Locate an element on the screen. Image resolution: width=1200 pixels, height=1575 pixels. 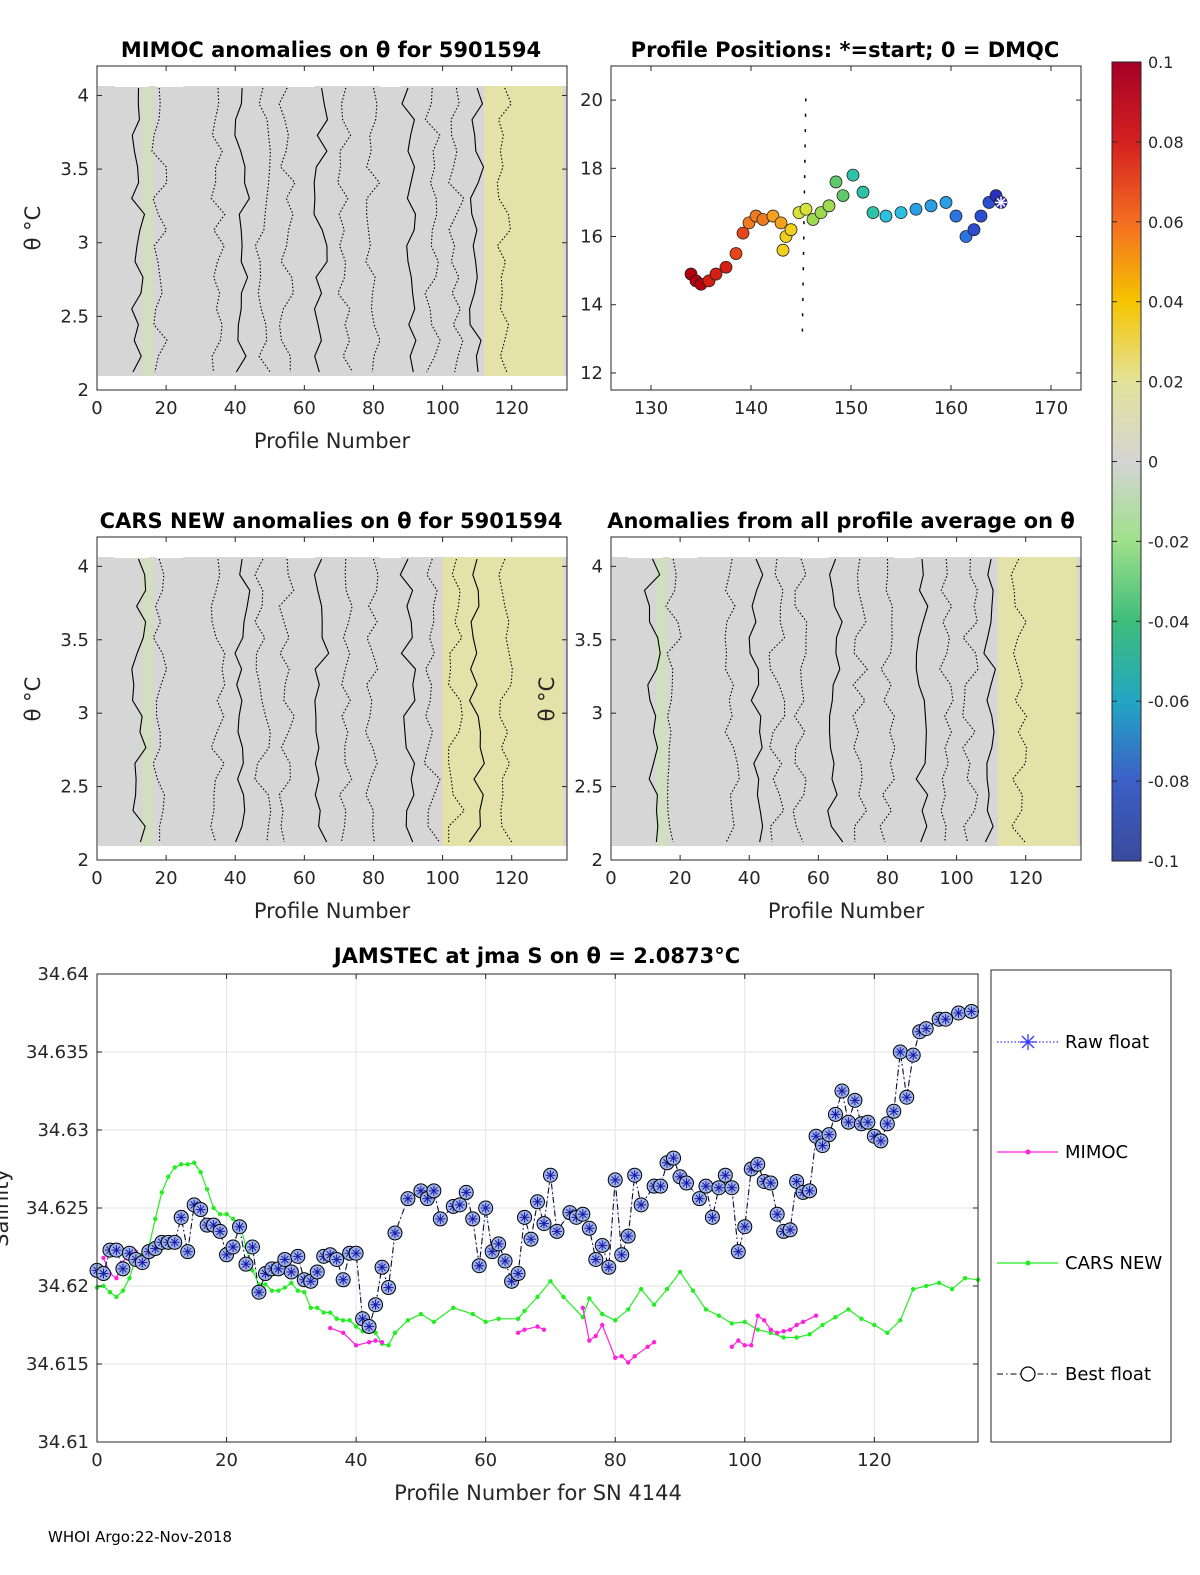
colorbar-tick-label: -0.04 is located at coordinates (1168, 621).